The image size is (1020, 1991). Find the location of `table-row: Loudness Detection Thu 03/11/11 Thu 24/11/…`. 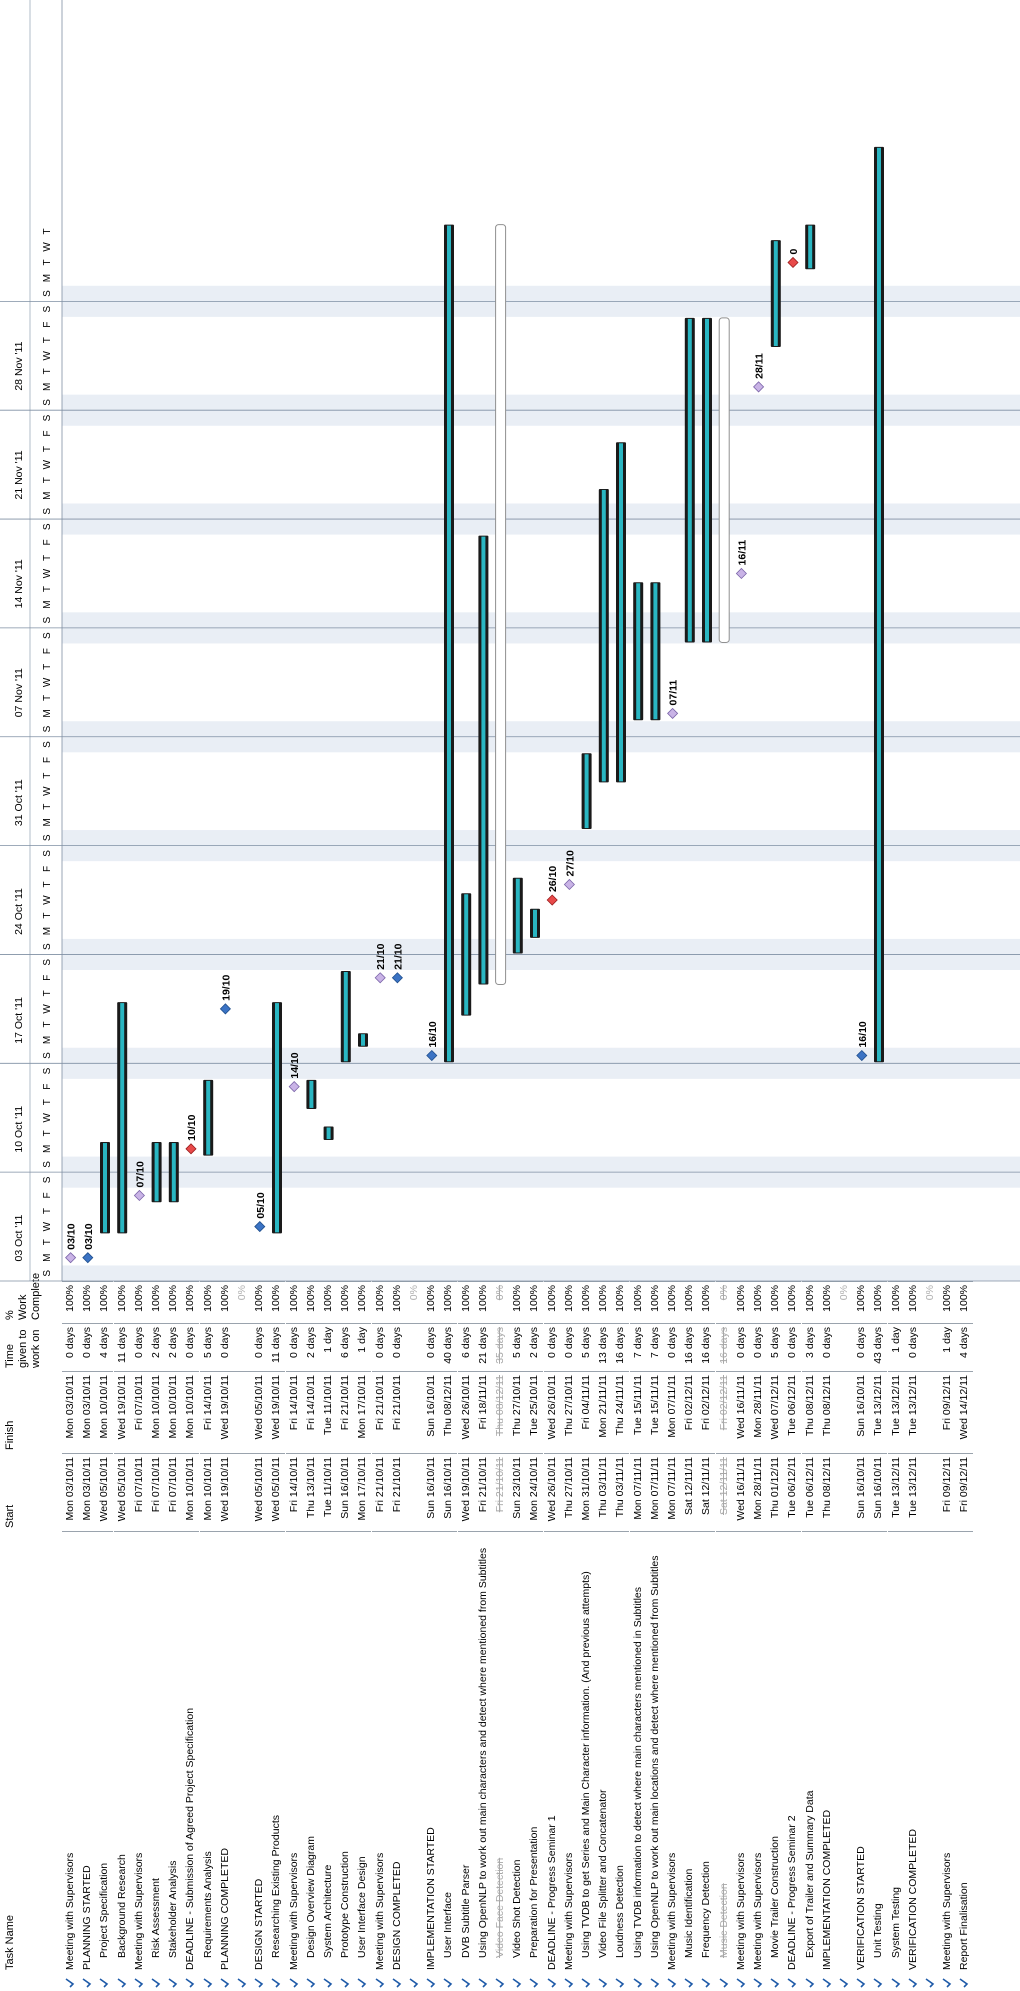

table-row: Loudness Detection Thu 03/11/11 Thu 24/11/… is located at coordinates (621, 995).